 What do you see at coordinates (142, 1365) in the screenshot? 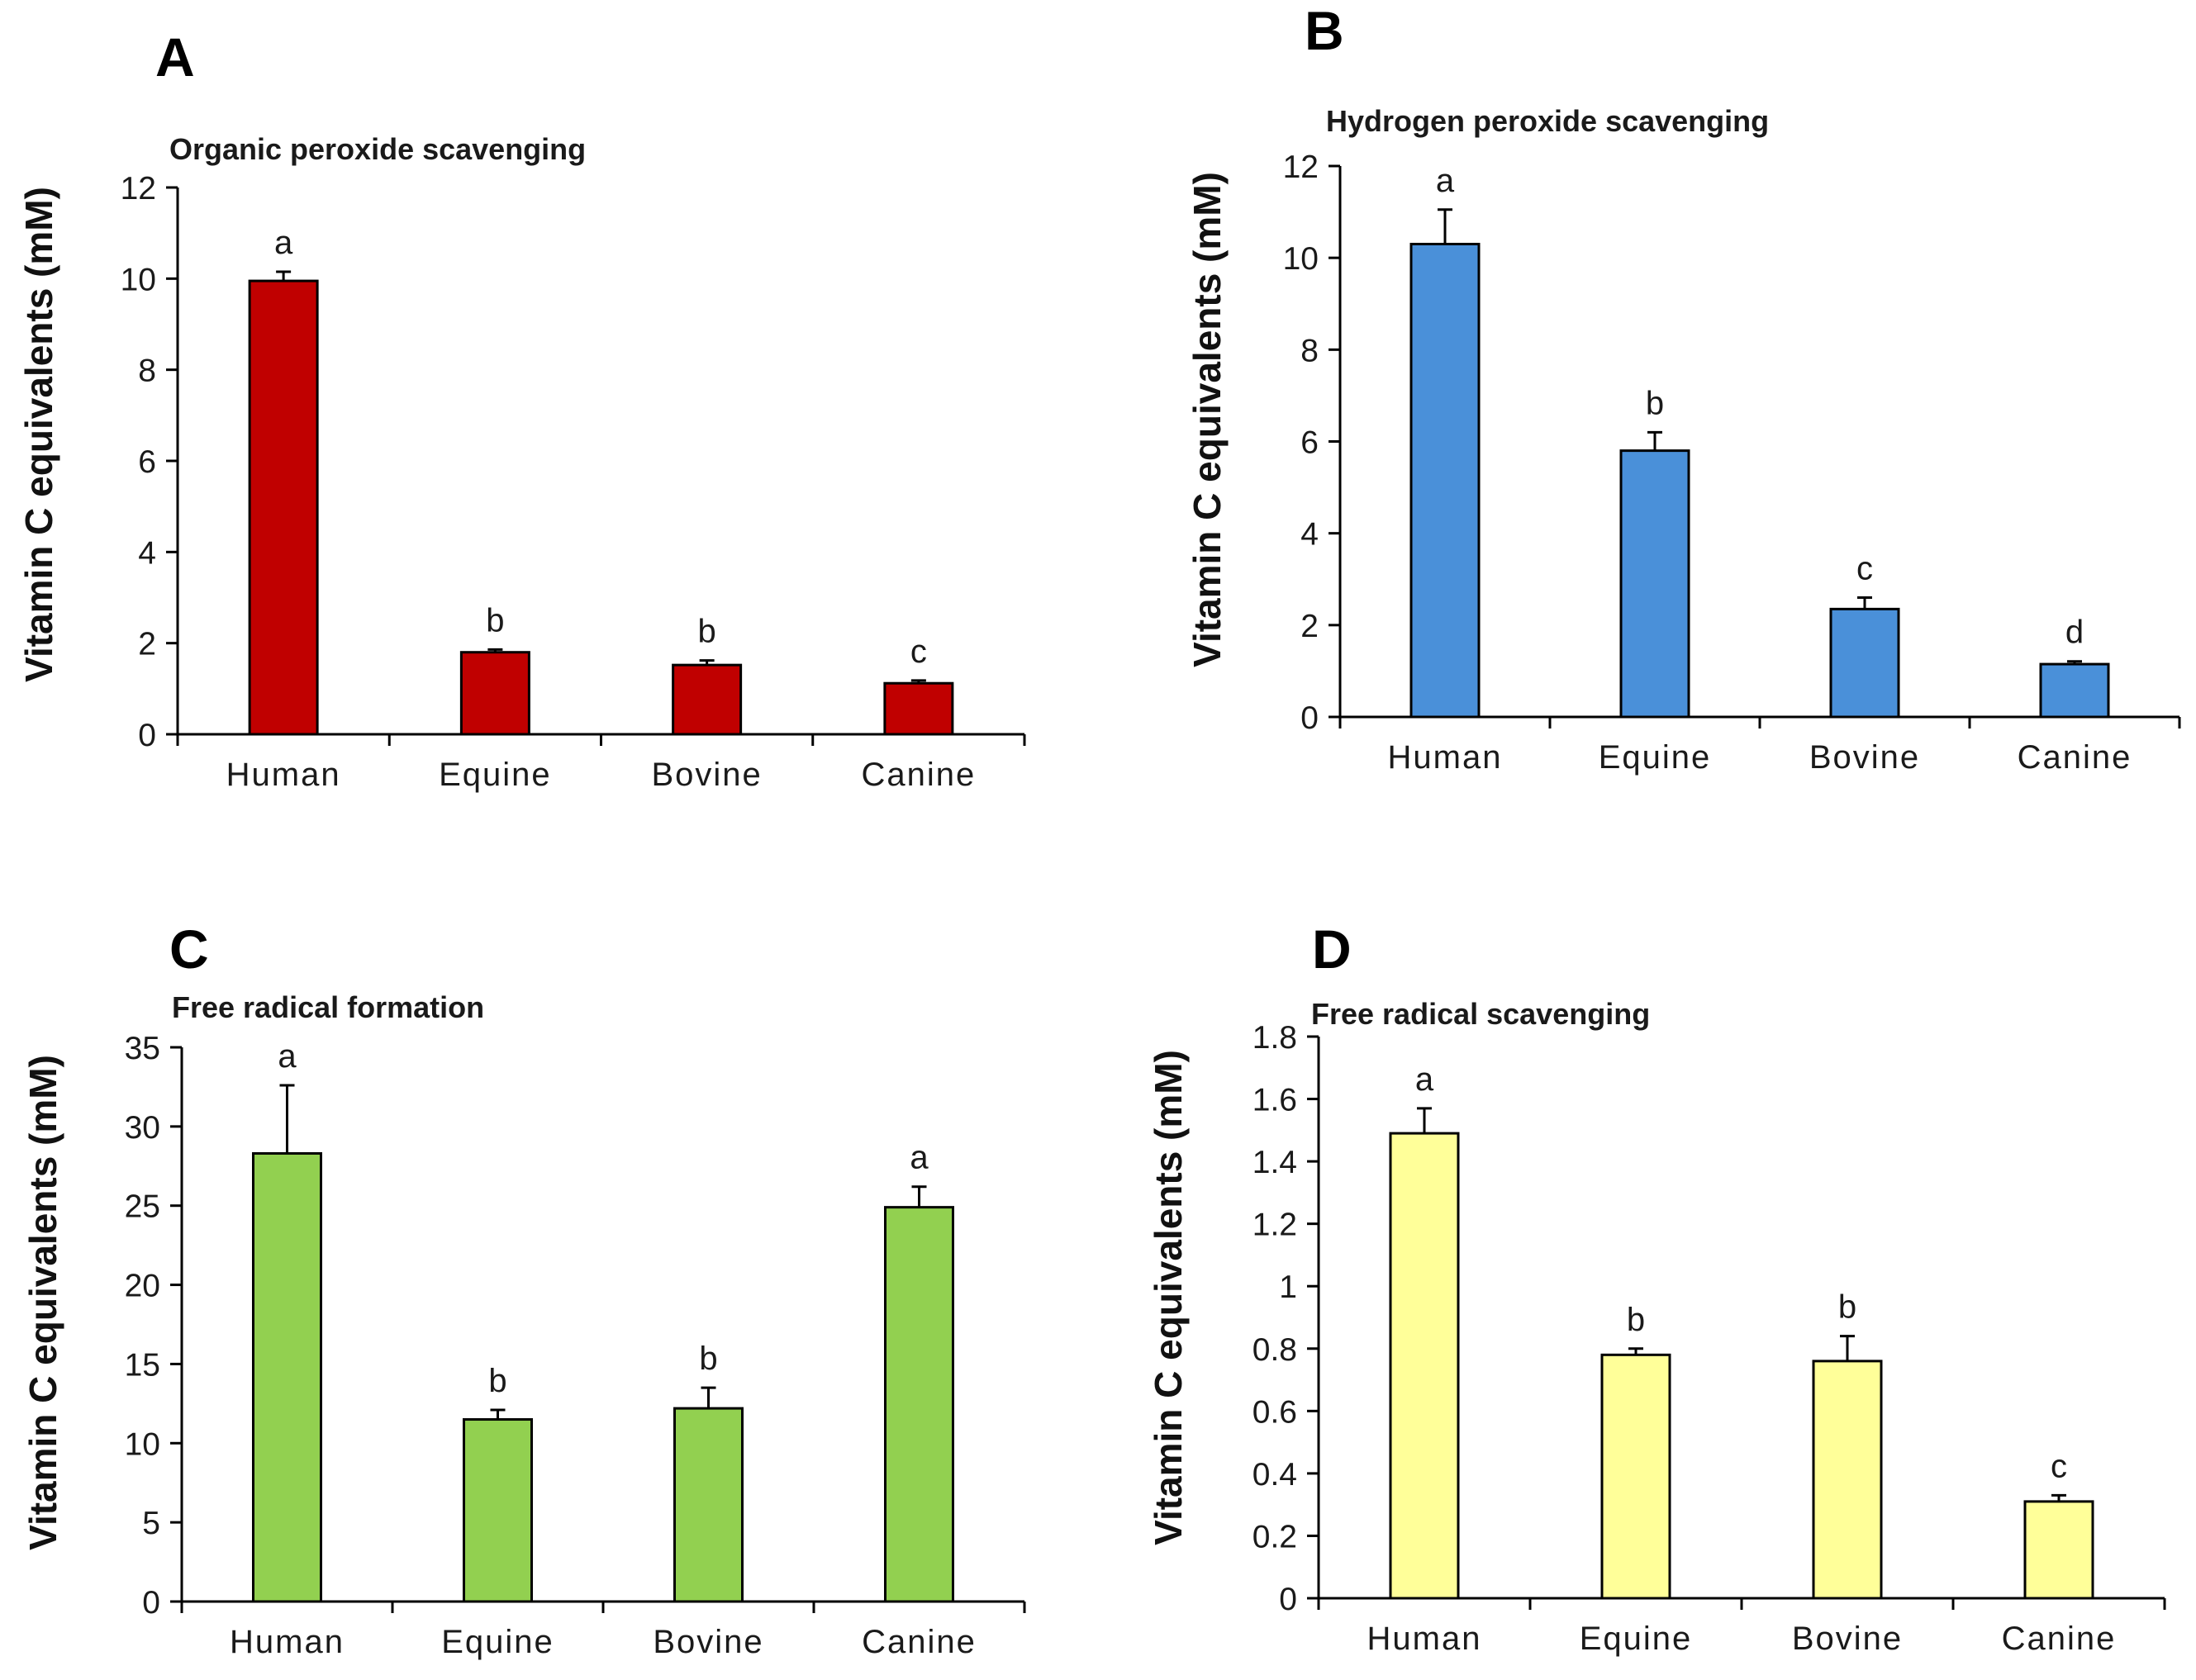
I see `panel-c-y-tick-label: 15` at bounding box center [142, 1365].